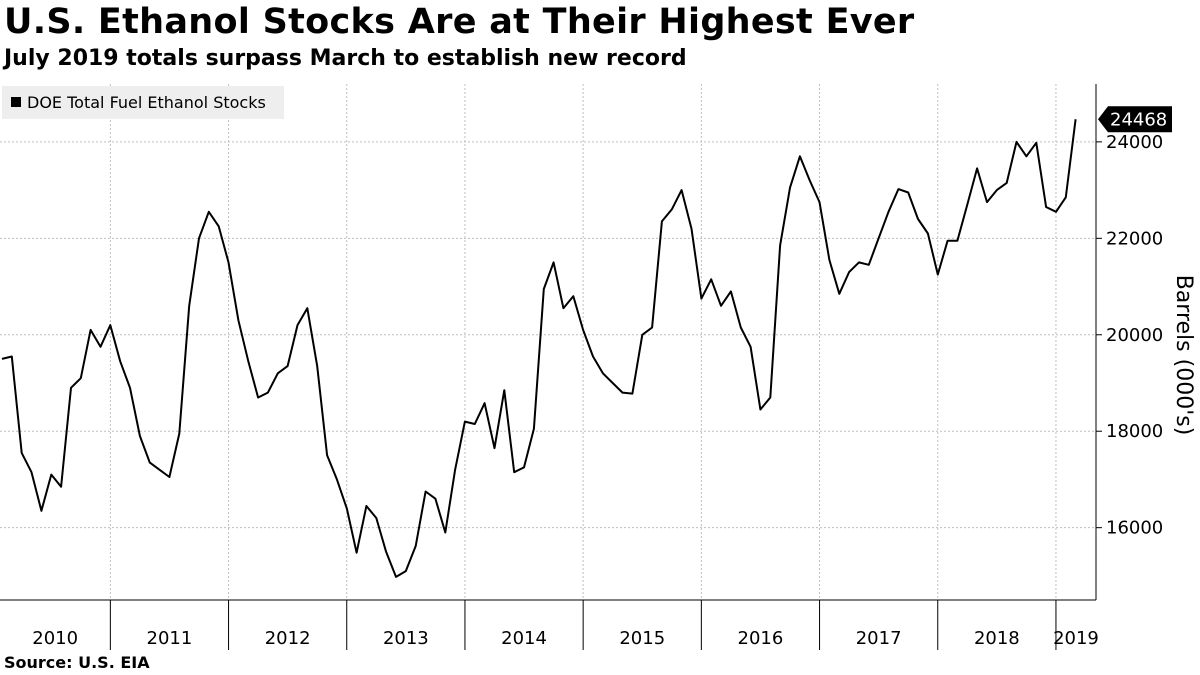 The height and width of the screenshot is (675, 1200). What do you see at coordinates (1138, 119) in the screenshot?
I see `last-value-label: 24468` at bounding box center [1138, 119].